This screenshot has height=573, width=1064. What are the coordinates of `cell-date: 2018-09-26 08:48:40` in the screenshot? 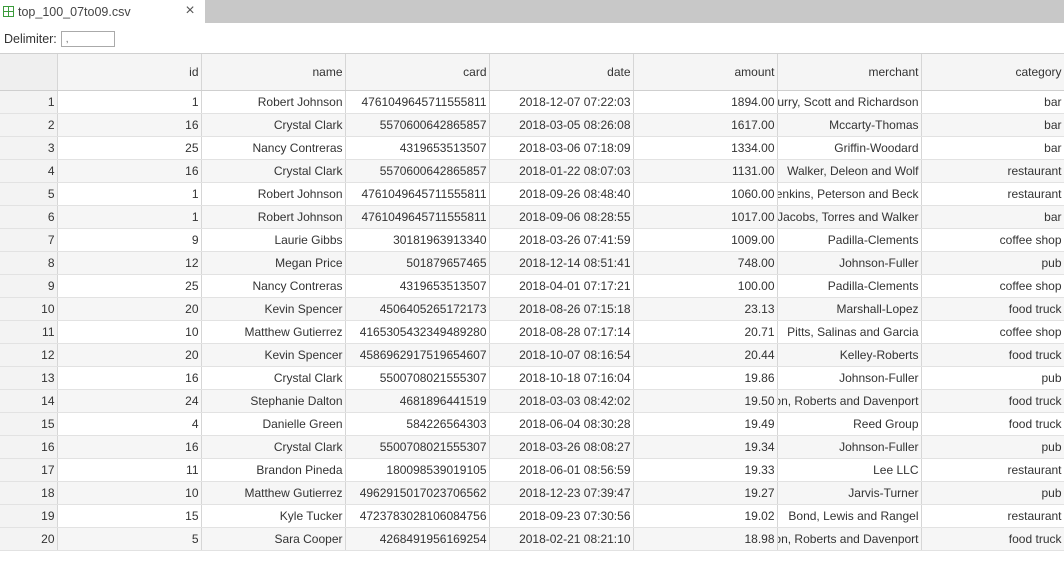 It's located at (561, 194).